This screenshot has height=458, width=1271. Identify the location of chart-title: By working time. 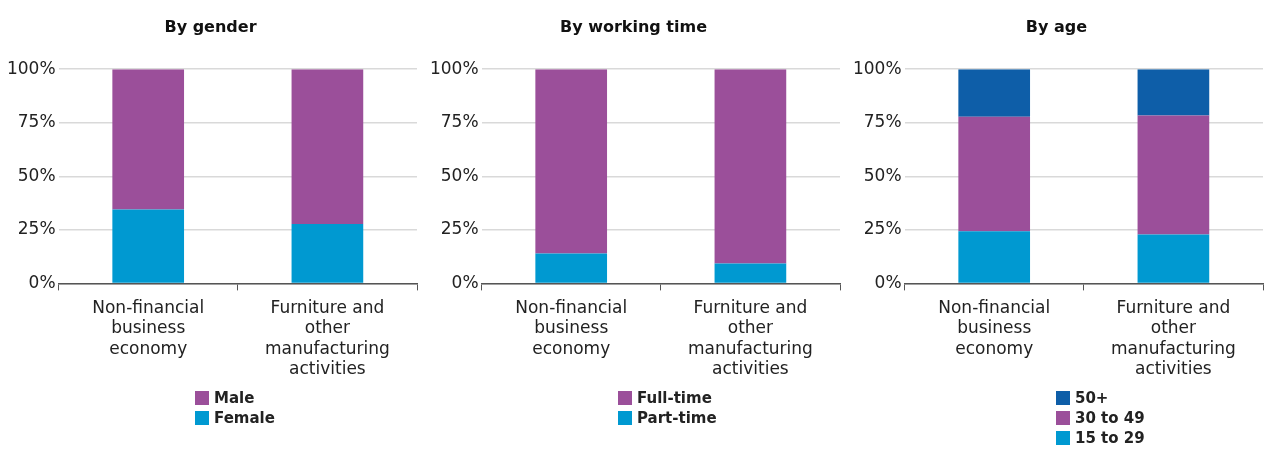
(633, 26).